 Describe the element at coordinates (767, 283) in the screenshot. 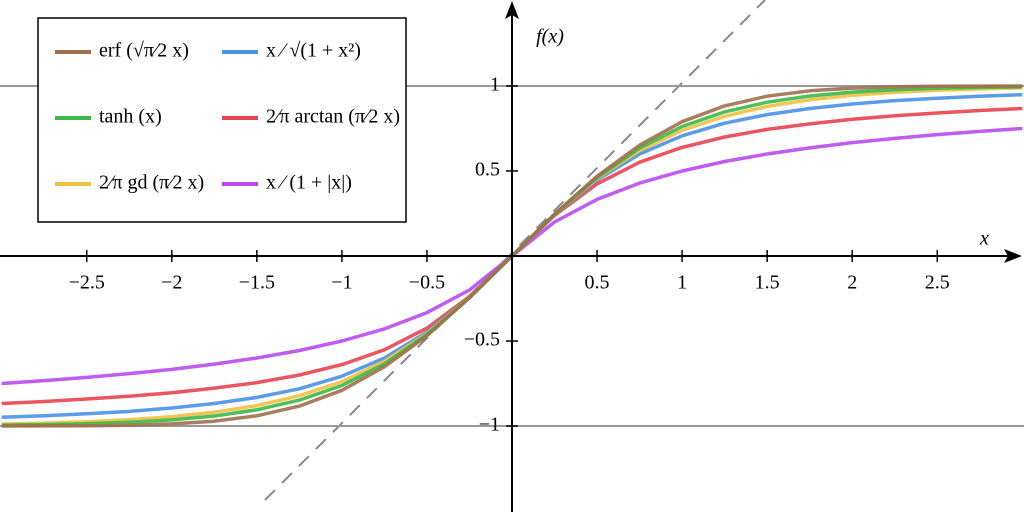

I see `x-tick-label: 1.5` at that location.